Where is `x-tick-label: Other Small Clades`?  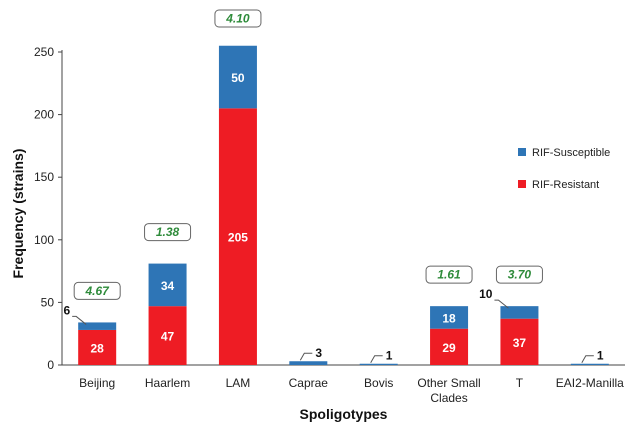 x-tick-label: Other Small Clades is located at coordinates (448, 390).